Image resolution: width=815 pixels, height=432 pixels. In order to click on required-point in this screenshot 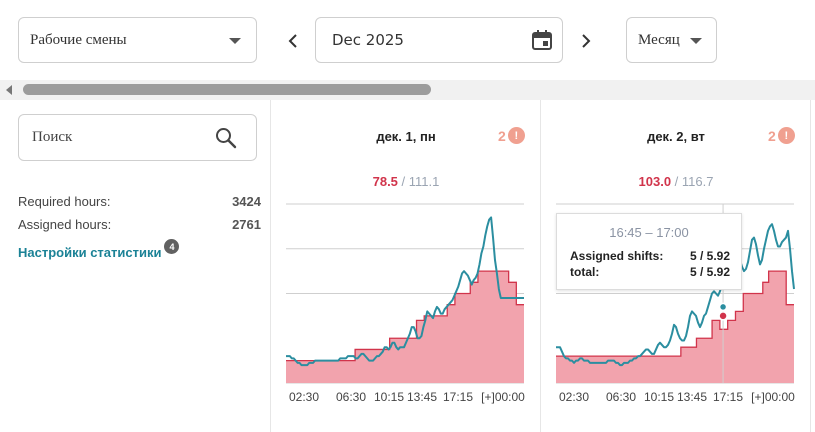, I will do `click(723, 307)`.